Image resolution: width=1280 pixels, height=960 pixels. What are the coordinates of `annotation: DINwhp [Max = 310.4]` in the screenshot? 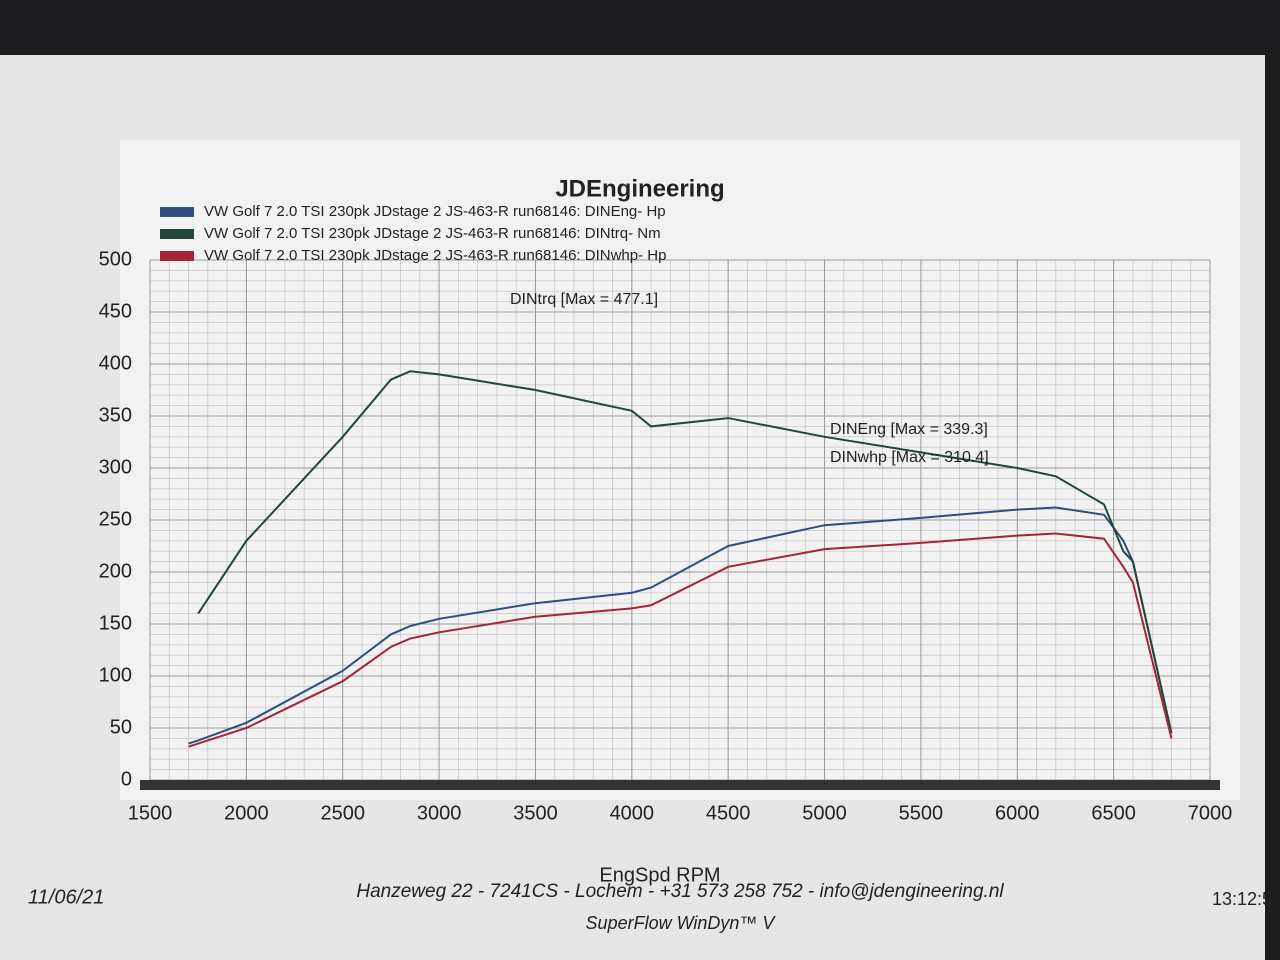 It's located at (909, 457).